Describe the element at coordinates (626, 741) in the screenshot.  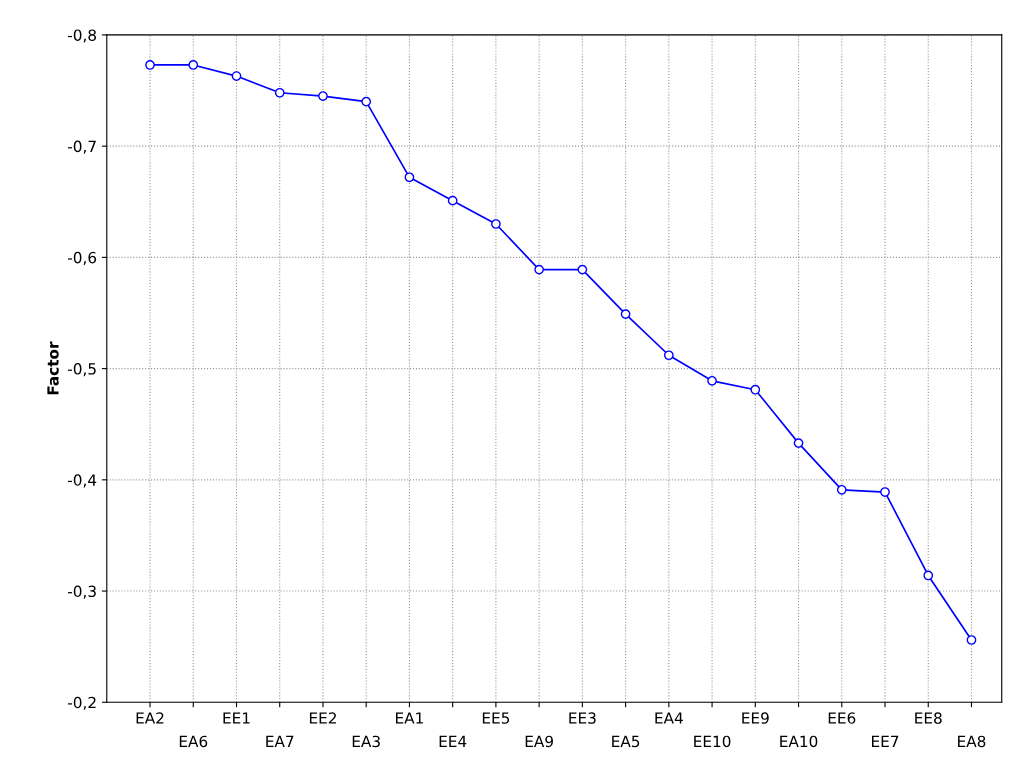
I see `x-tick-label: EA5` at that location.